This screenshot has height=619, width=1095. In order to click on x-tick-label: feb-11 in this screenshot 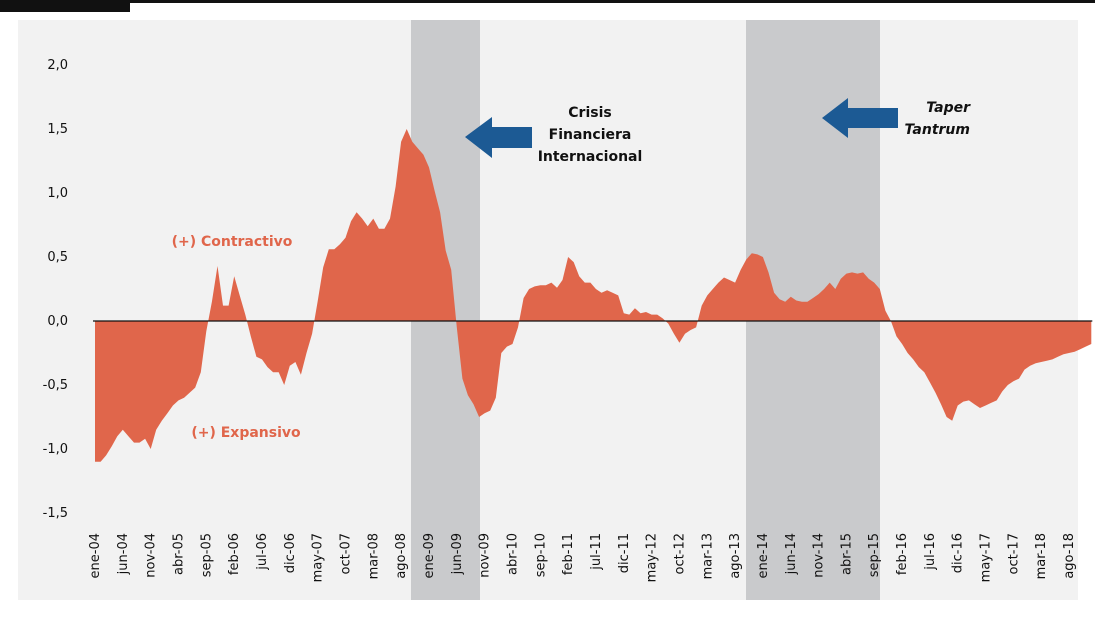, I will do `click(568, 554)`.